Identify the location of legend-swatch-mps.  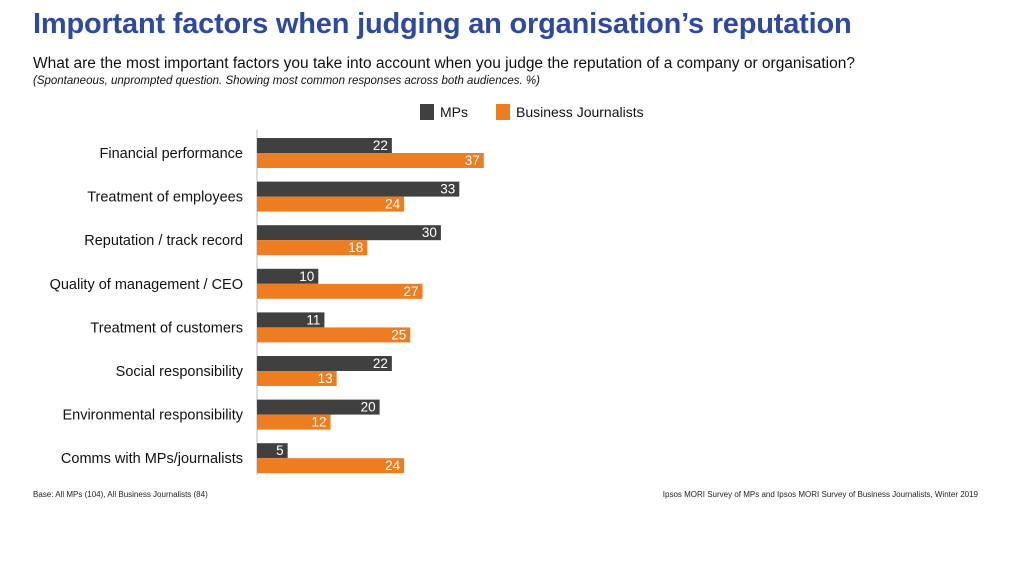
(427, 112).